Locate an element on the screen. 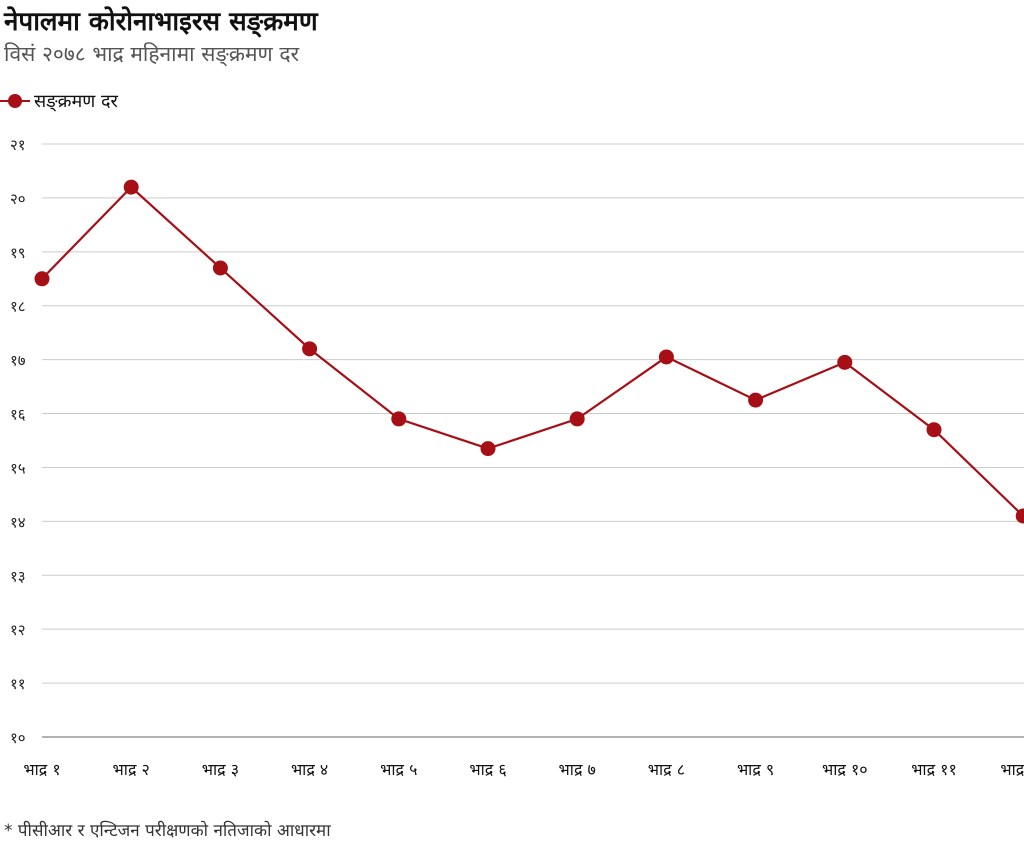  x-tick-label: भाद्र ३ is located at coordinates (220, 769).